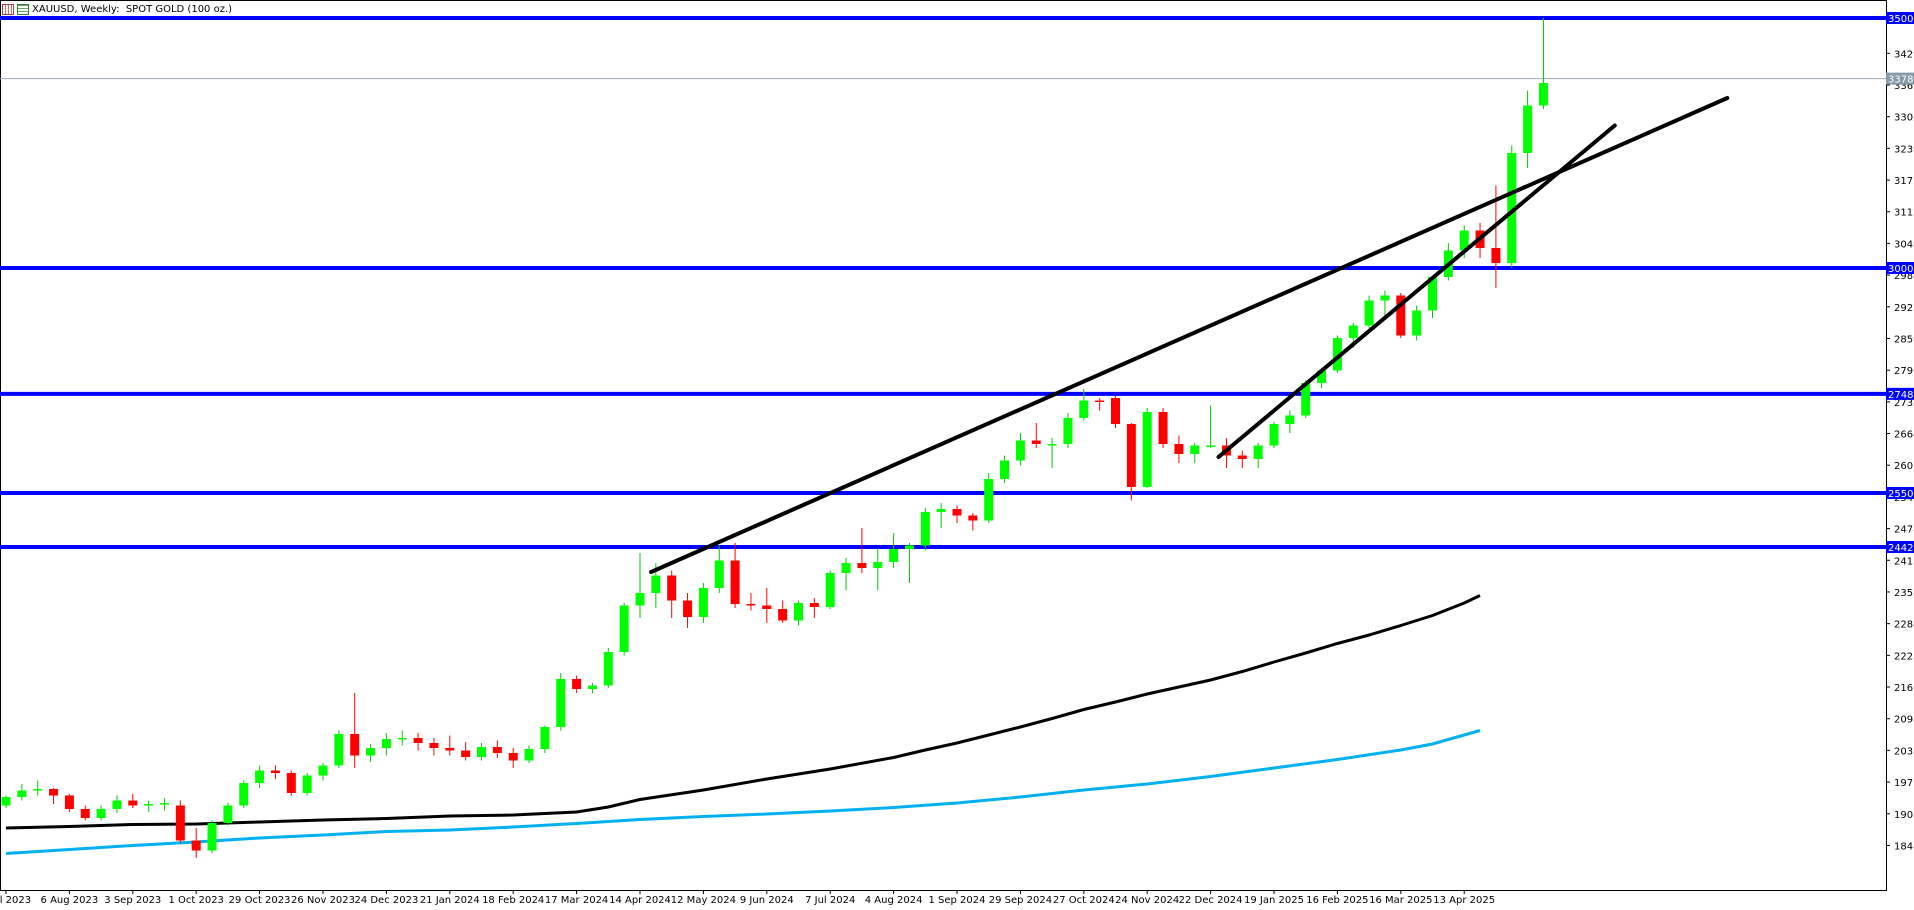  What do you see at coordinates (1904, 213) in the screenshot?
I see `y-tick-label: 3112.51` at bounding box center [1904, 213].